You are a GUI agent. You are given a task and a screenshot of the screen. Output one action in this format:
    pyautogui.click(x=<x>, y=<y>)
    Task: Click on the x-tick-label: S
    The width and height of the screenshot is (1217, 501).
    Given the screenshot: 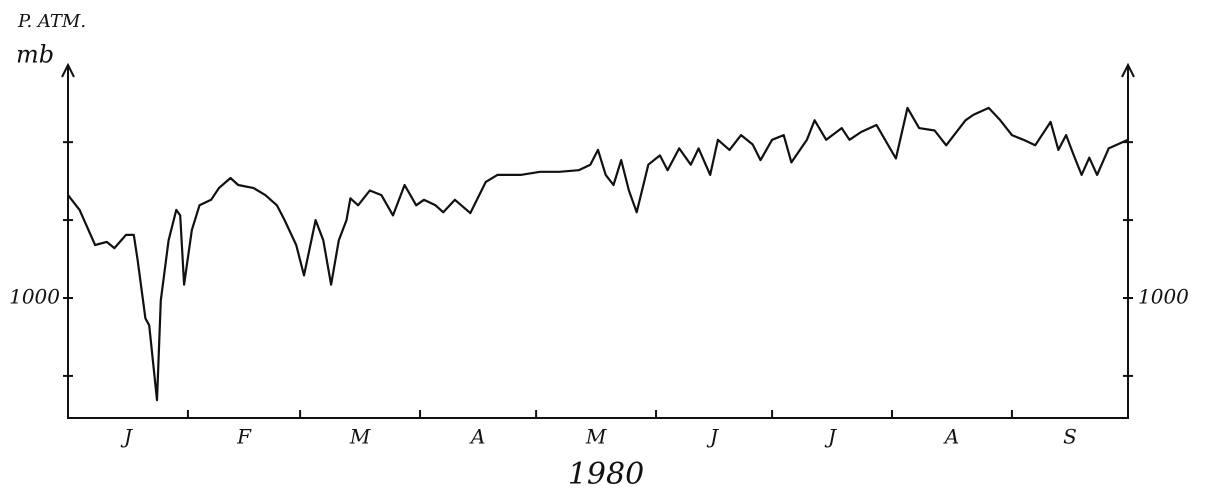 What is the action you would take?
    pyautogui.click(x=1070, y=437)
    